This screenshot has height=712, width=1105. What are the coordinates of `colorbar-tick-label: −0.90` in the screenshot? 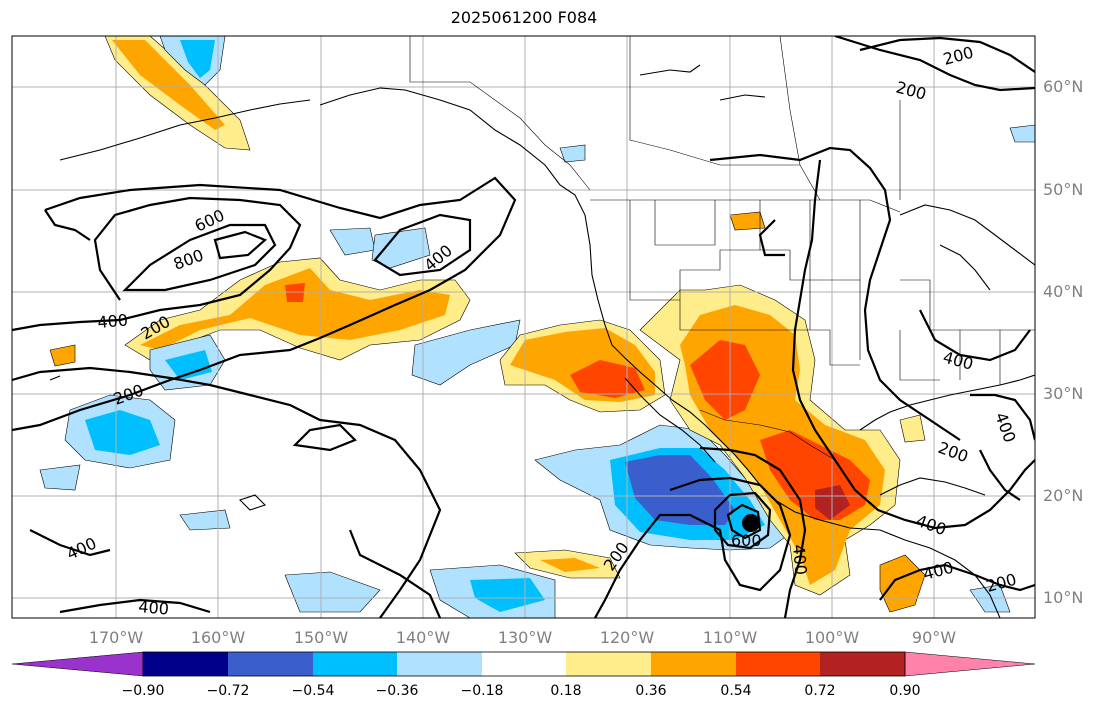 It's located at (143, 691).